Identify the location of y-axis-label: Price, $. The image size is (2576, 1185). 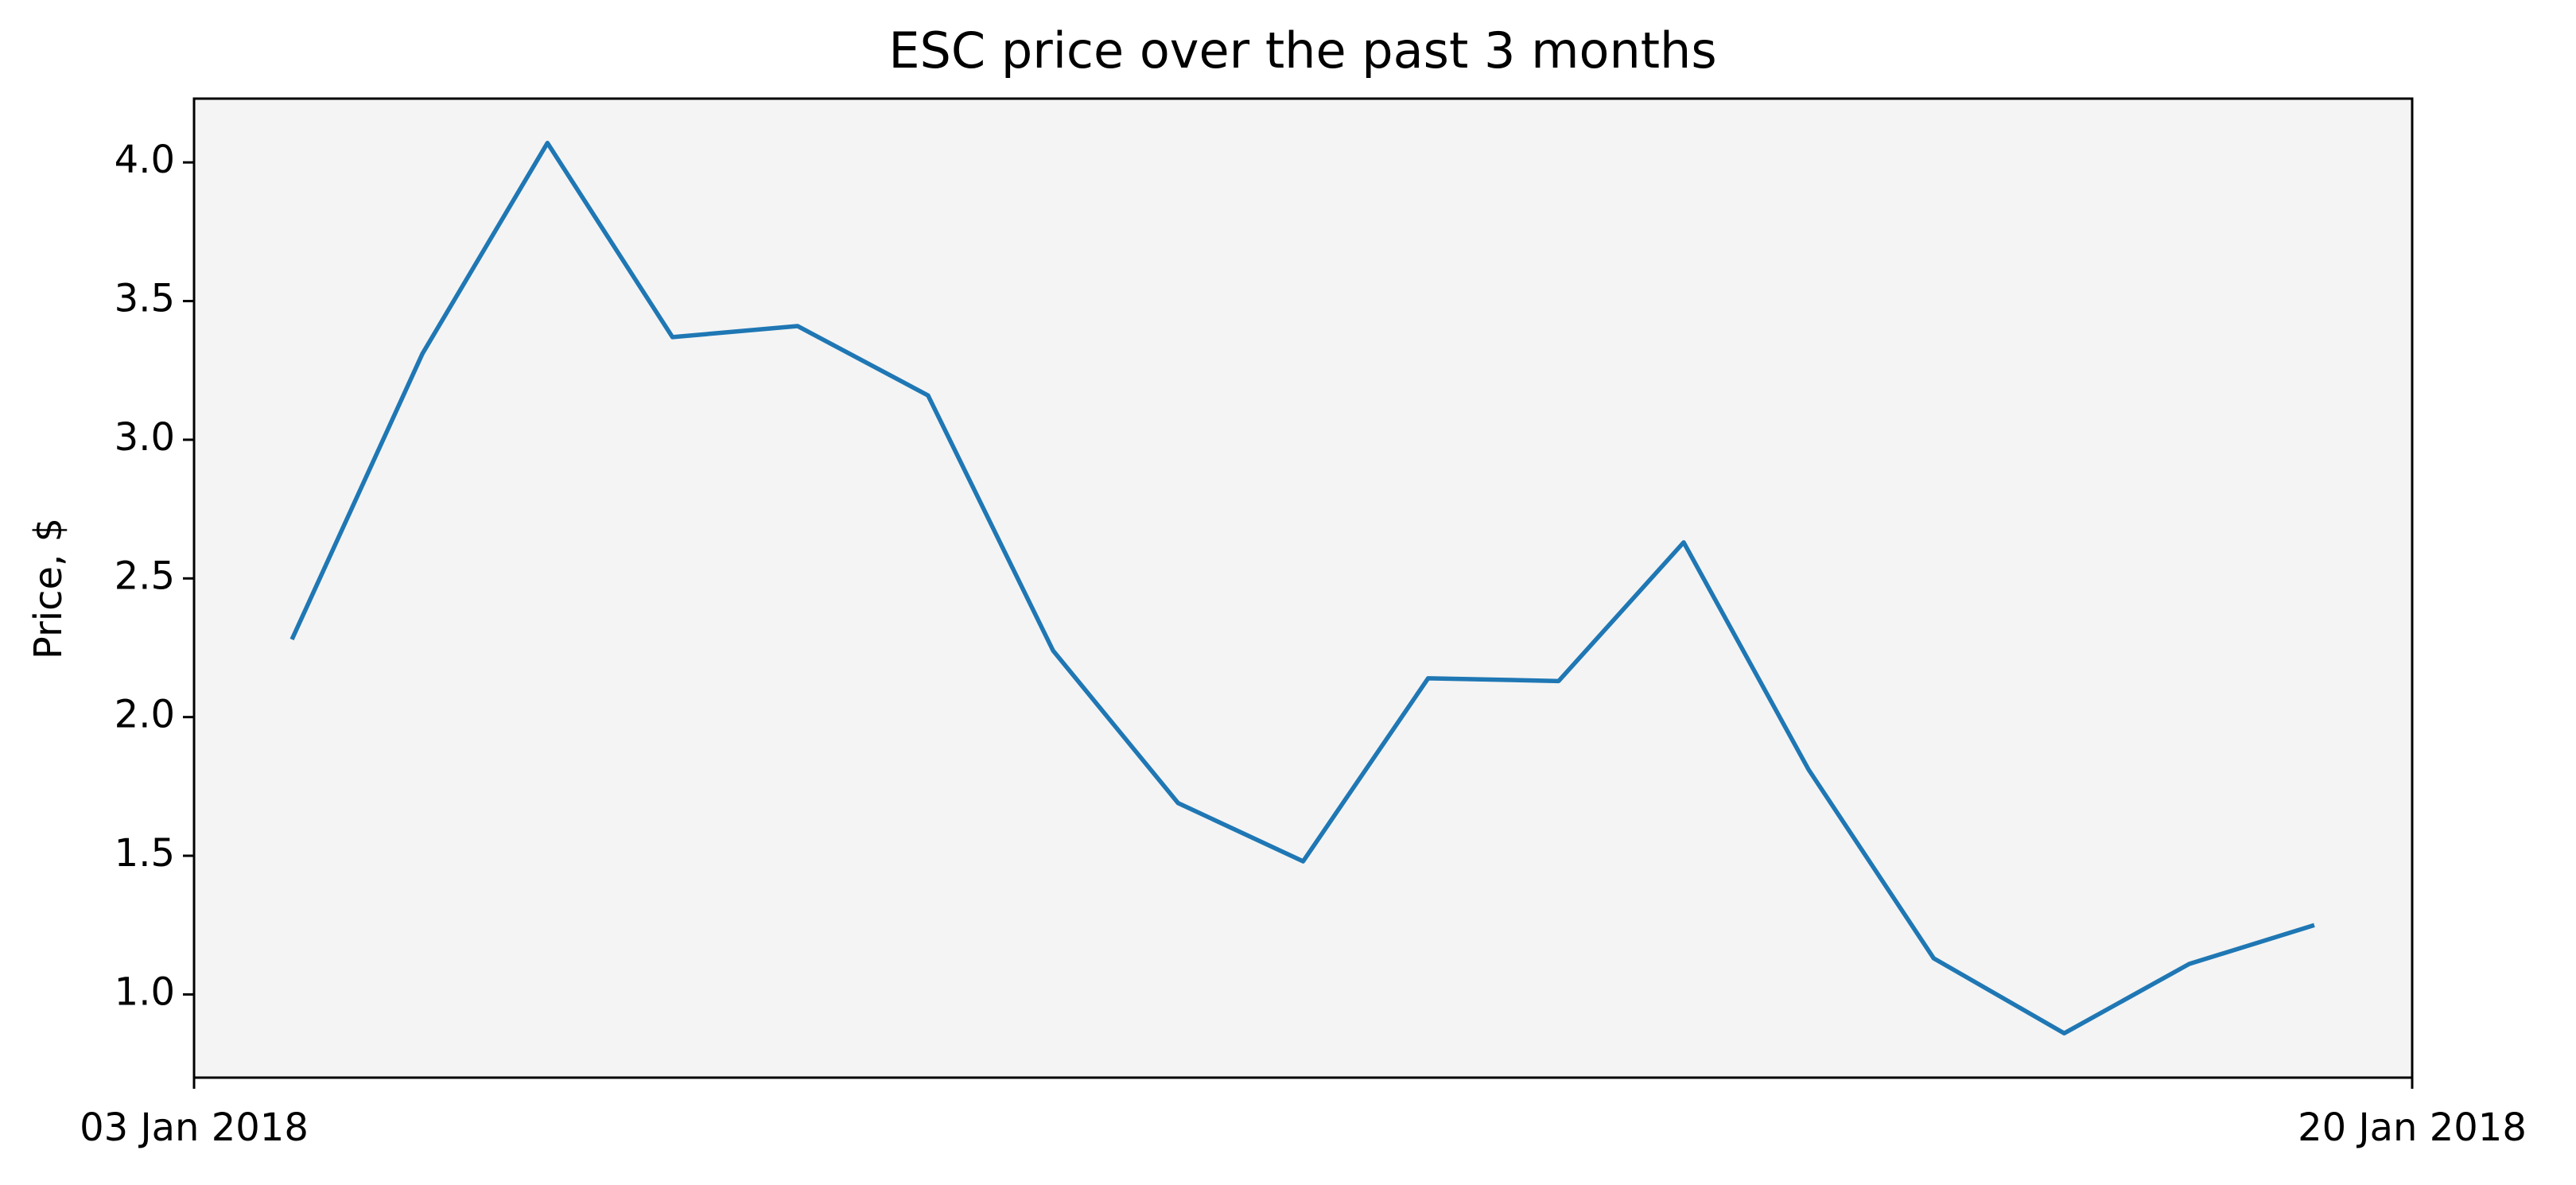
(48, 588).